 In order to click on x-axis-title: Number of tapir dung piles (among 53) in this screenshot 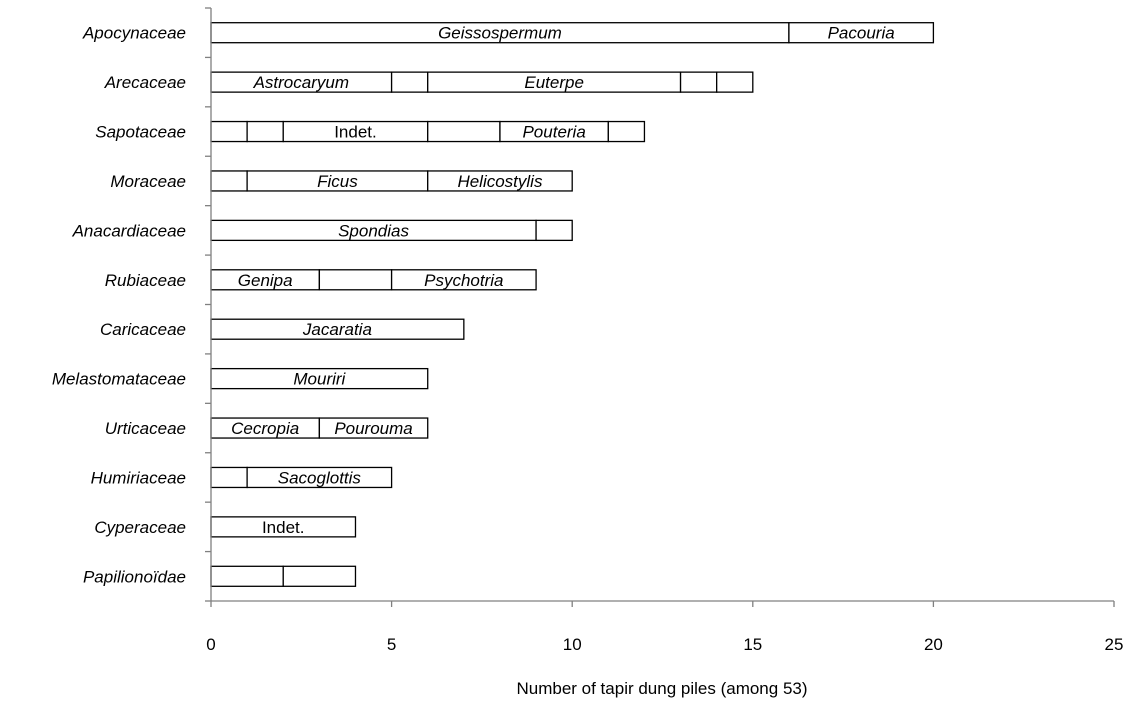, I will do `click(661, 688)`.